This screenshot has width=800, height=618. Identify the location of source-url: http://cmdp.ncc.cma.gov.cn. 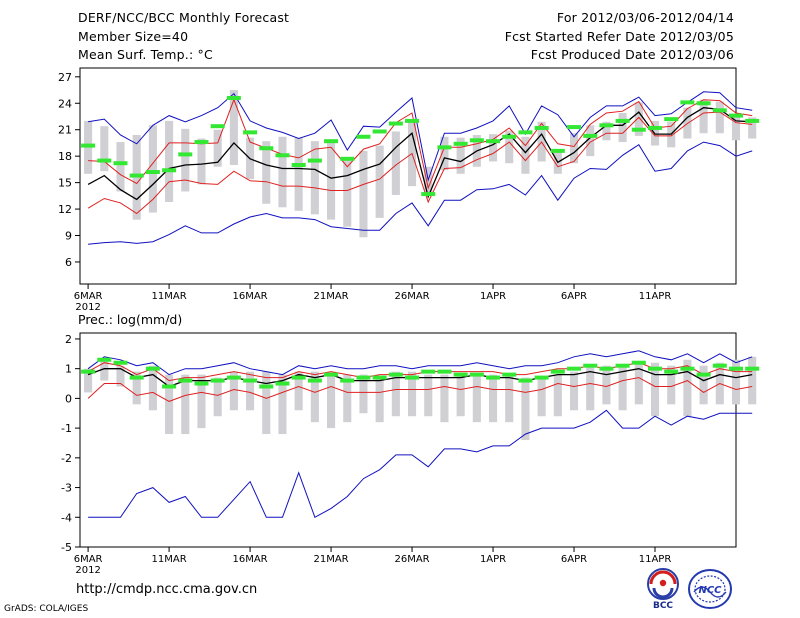
(167, 589).